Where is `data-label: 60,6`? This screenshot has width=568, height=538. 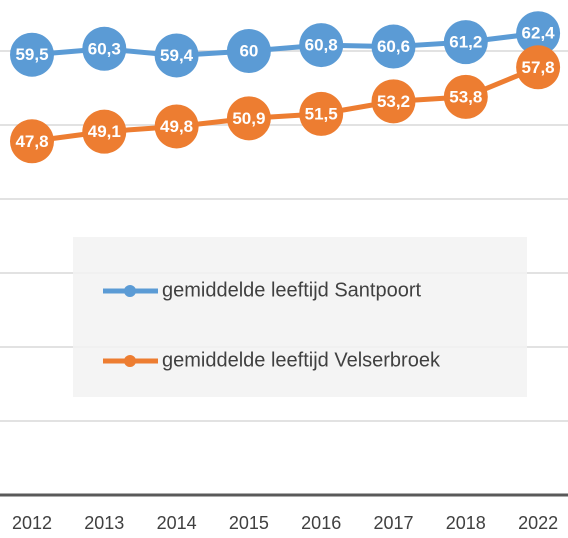 data-label: 60,6 is located at coordinates (393, 46).